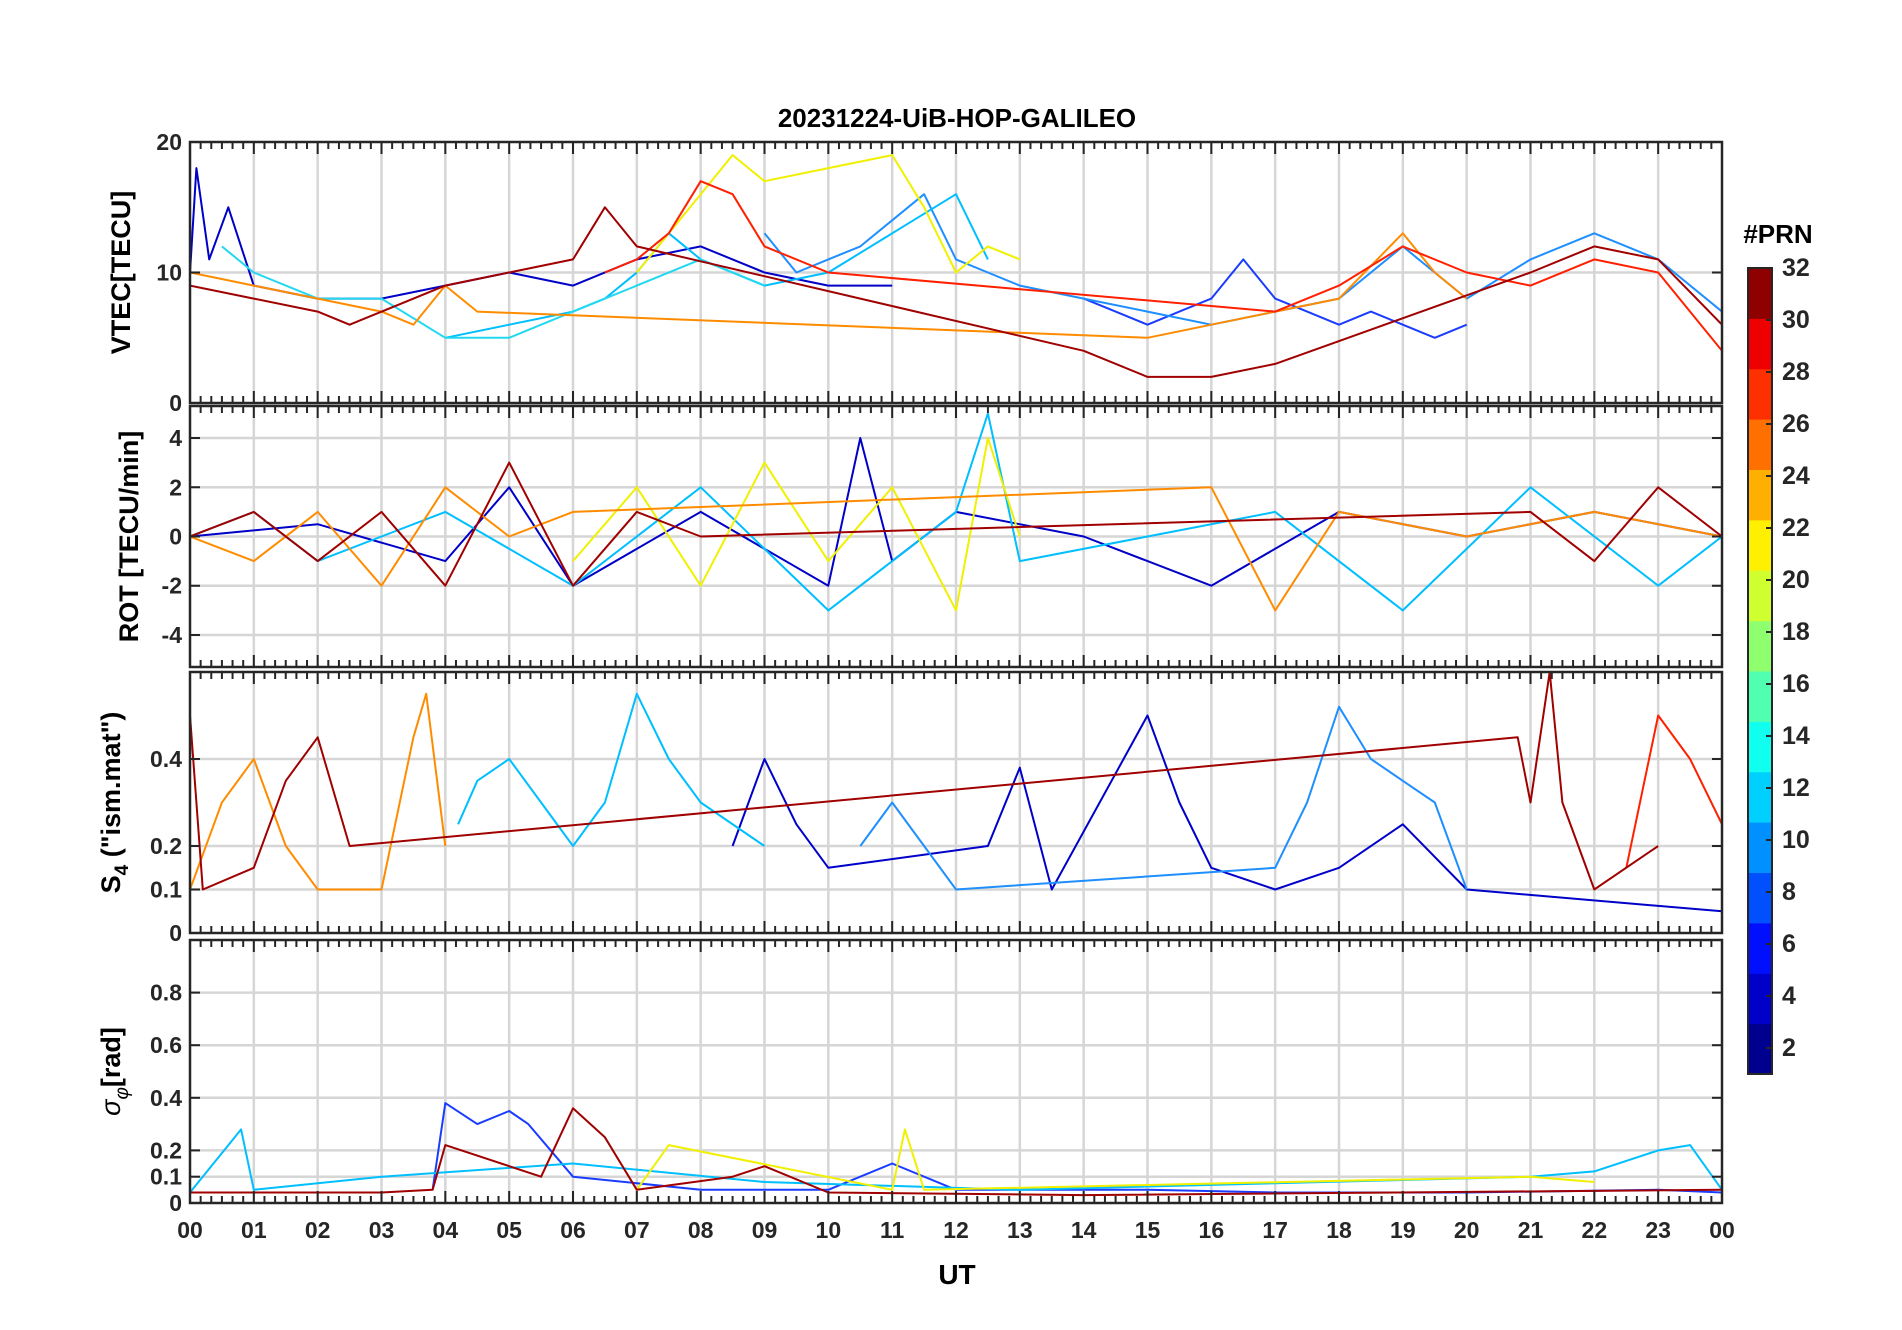 The height and width of the screenshot is (1330, 1902). I want to click on y-tick-label: 0.6, so click(166, 1045).